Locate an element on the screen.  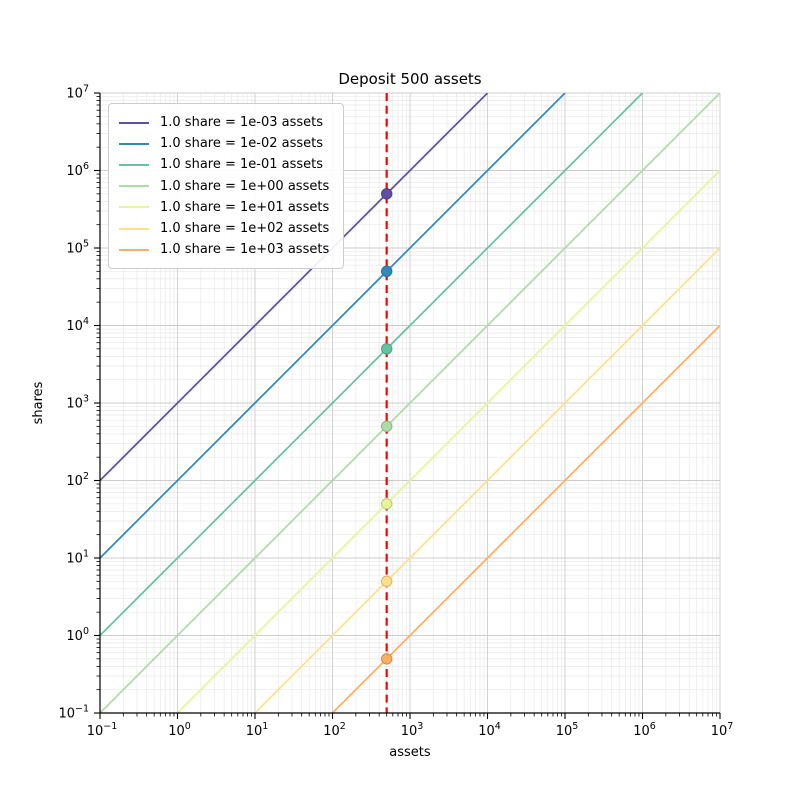
y-tick-labels: 10⁻¹ 10⁰ 10¹ 10² 10³ 10⁴ 10⁵ 10⁶ 10⁷ is located at coordinates (73, 403).